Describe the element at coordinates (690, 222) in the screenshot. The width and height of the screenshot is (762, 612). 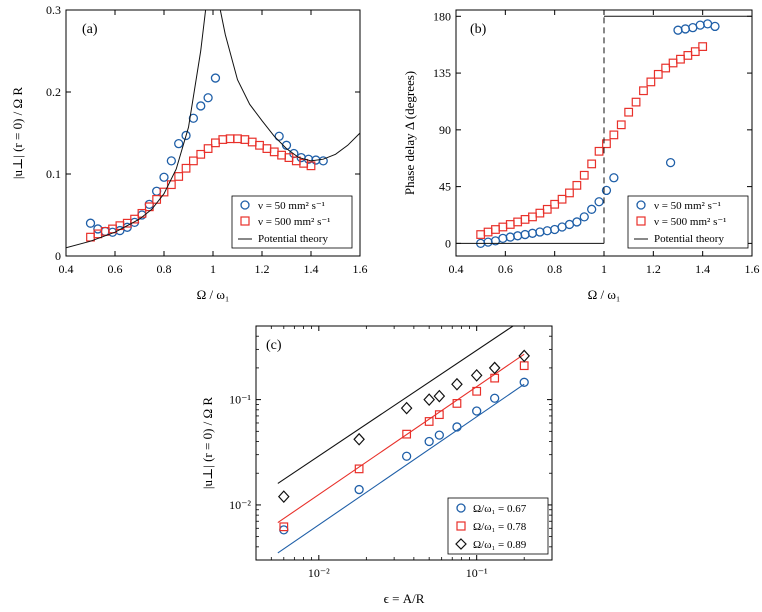
I see `panel-b-legend-label-500: ν = 500 mm² s⁻¹` at that location.